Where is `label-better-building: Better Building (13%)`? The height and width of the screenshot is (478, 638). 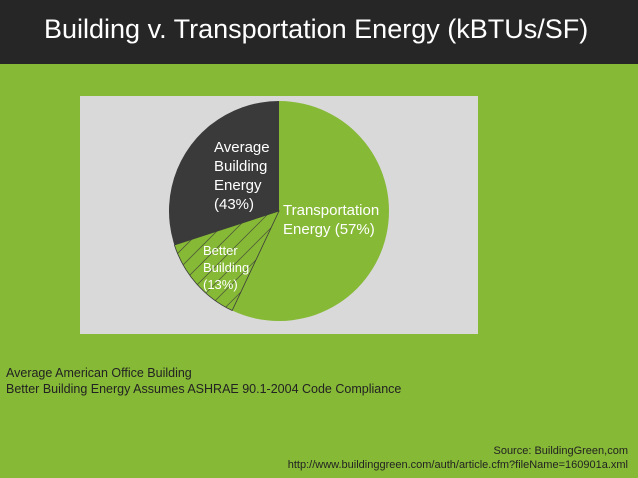 label-better-building: Better Building (13%) is located at coordinates (226, 267).